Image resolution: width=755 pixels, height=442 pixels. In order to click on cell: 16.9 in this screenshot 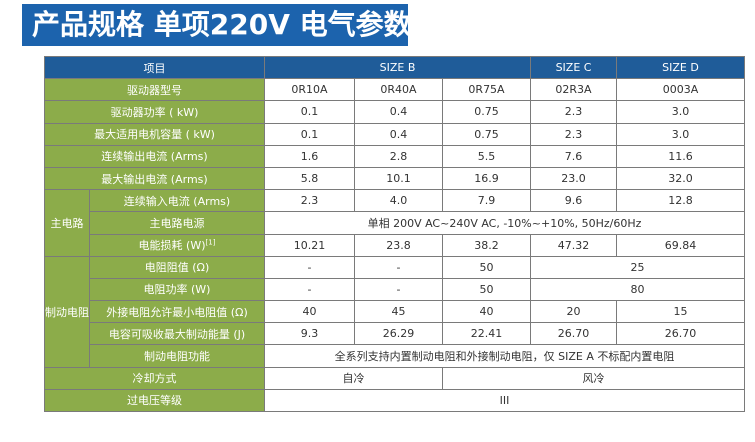, I will do `click(486, 178)`.